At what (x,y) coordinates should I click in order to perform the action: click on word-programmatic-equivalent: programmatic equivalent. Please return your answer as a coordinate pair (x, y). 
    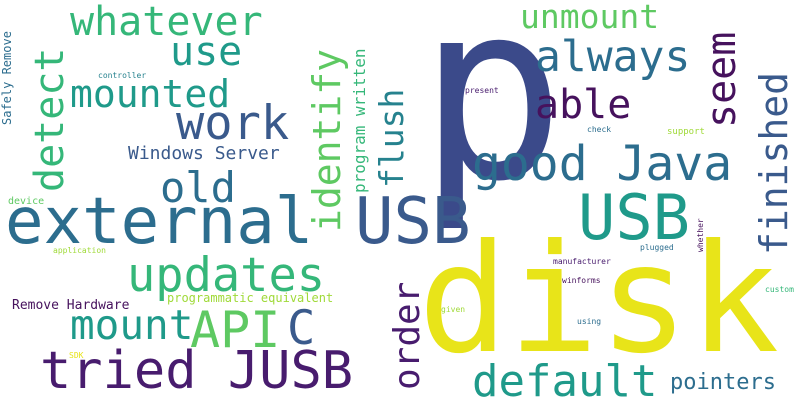
    Looking at the image, I should click on (250, 298).